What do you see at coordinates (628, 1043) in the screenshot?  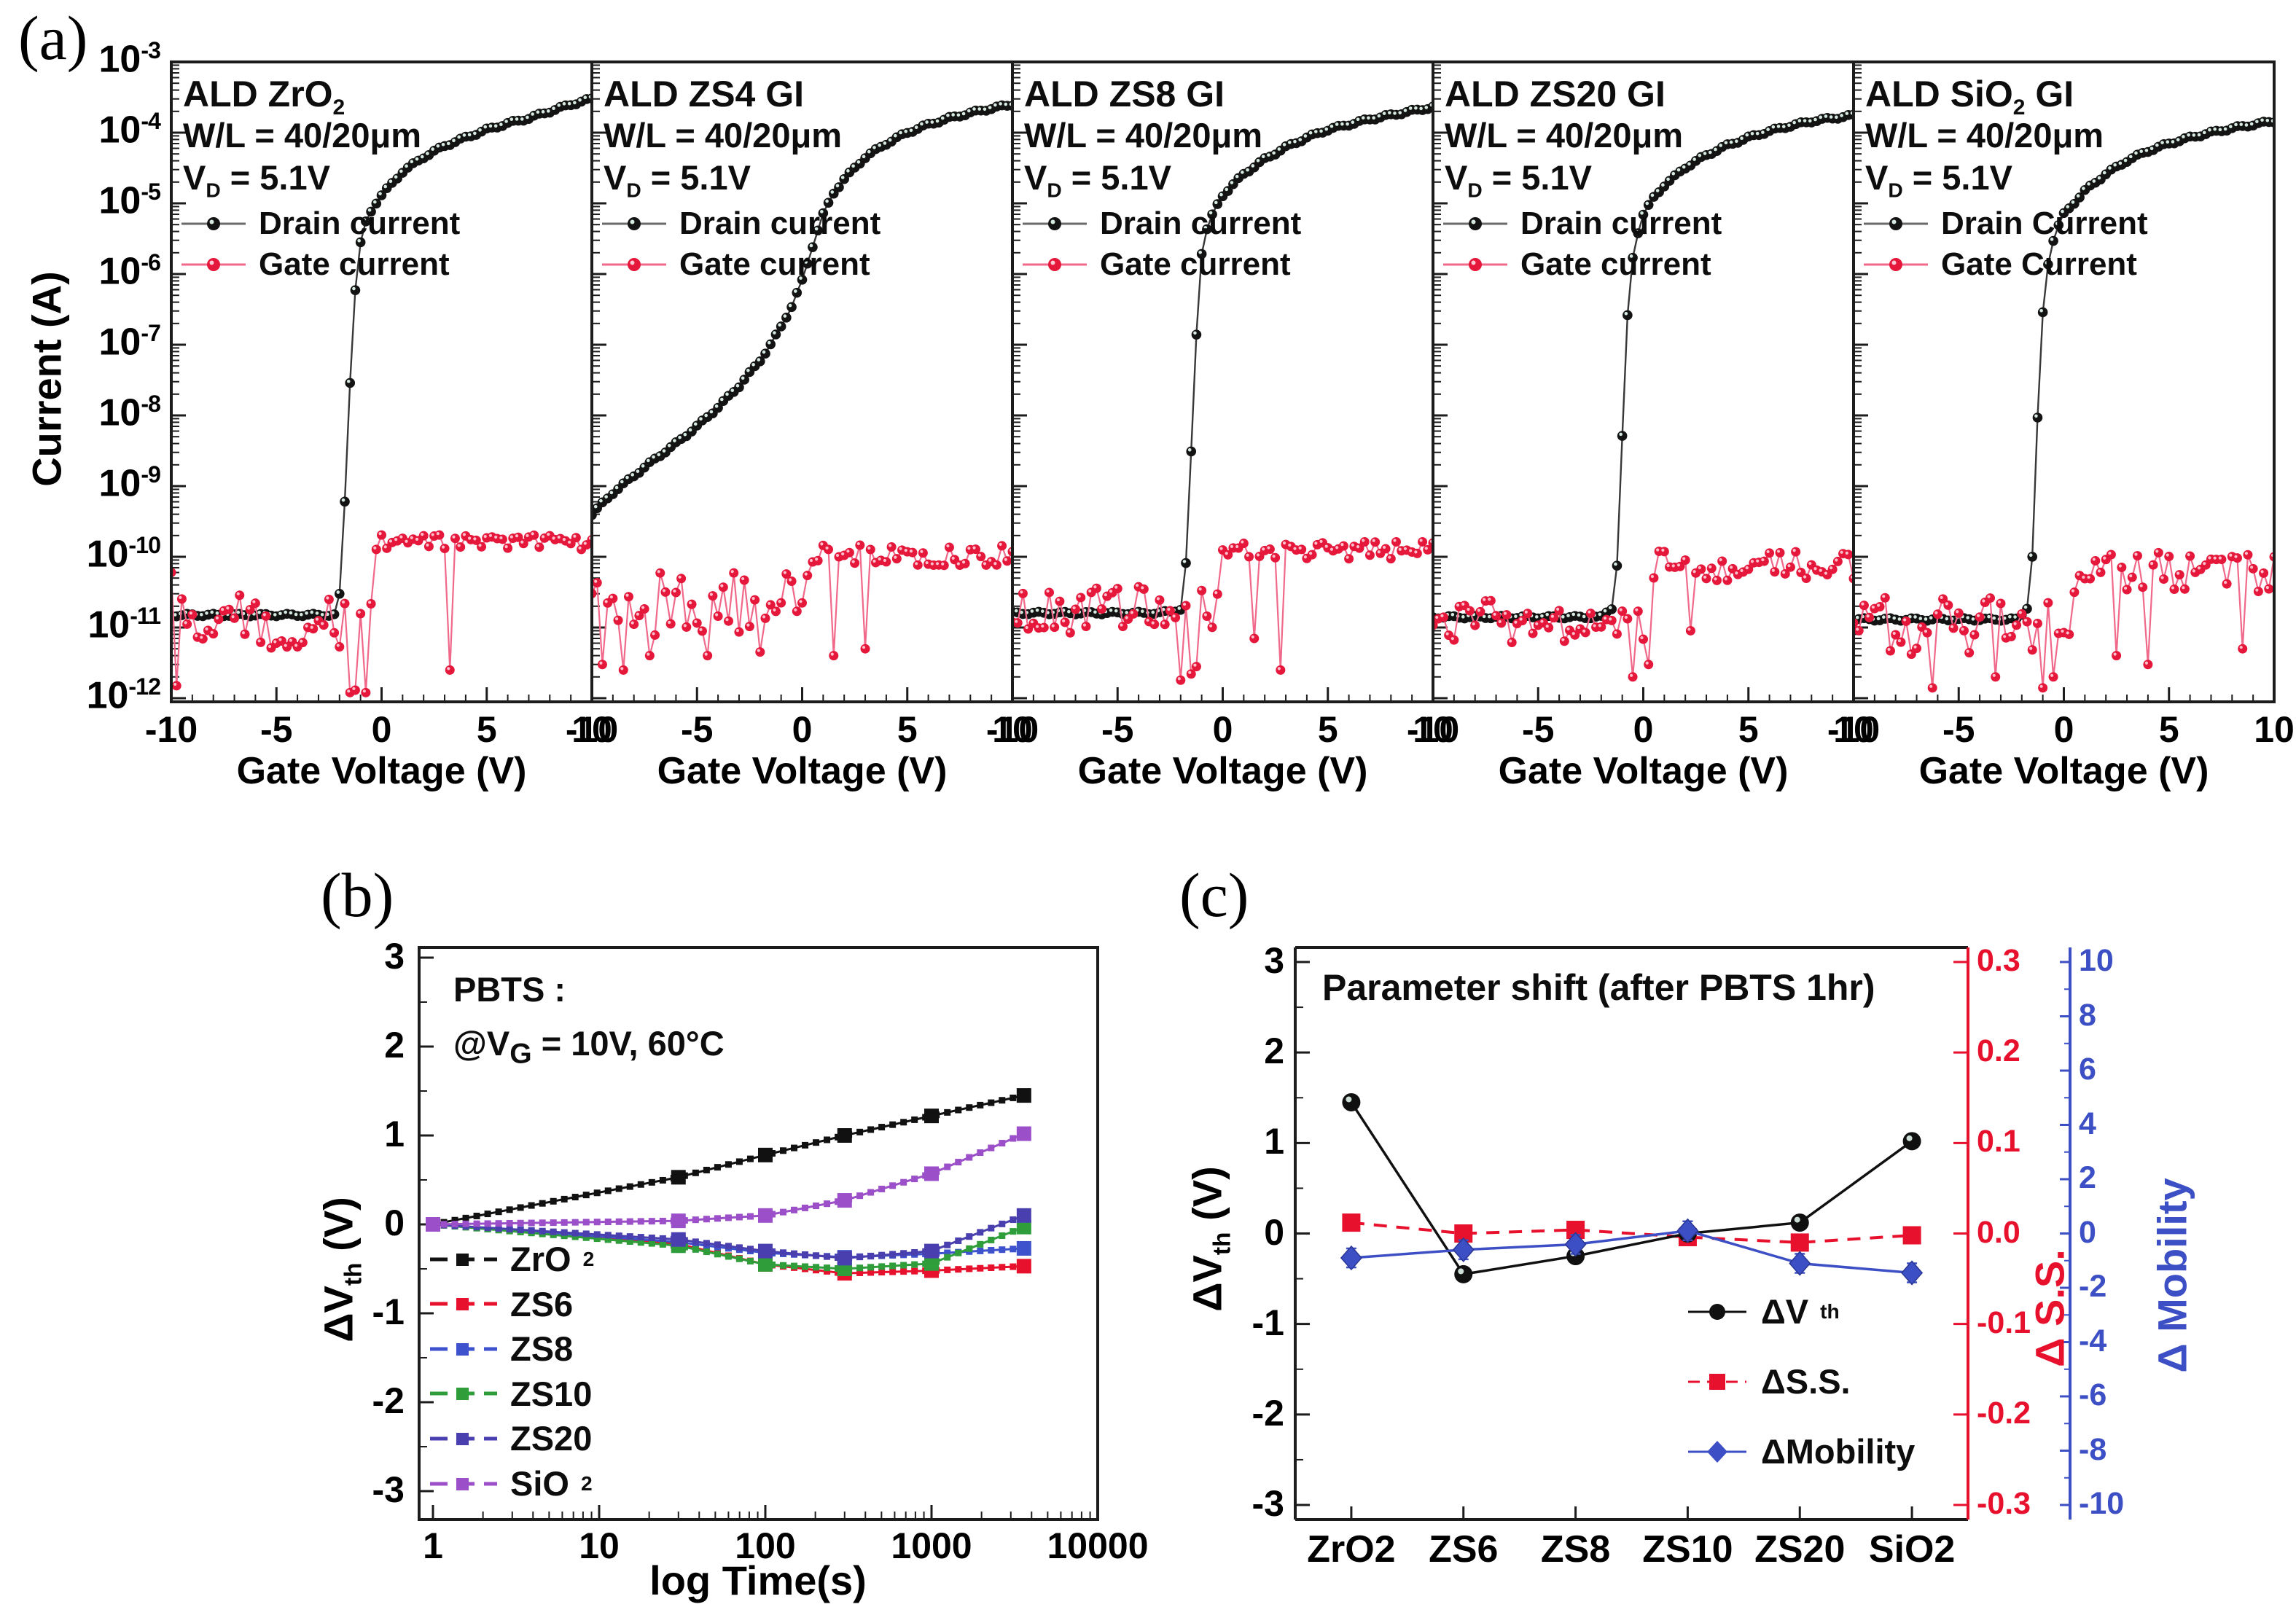 I see `panel-b-cond2-tail: = 10V, 60°C` at bounding box center [628, 1043].